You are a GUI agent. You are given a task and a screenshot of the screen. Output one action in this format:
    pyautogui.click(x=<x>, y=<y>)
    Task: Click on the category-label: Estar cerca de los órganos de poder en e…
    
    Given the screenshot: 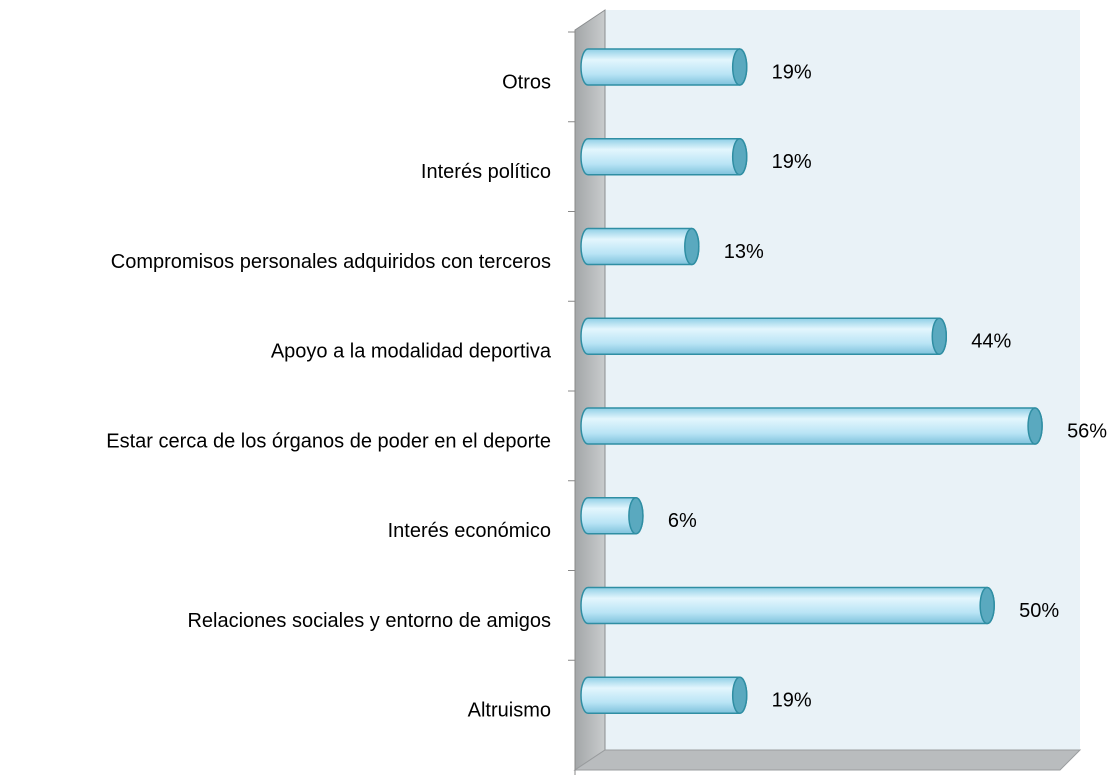 What is the action you would take?
    pyautogui.click(x=328, y=441)
    